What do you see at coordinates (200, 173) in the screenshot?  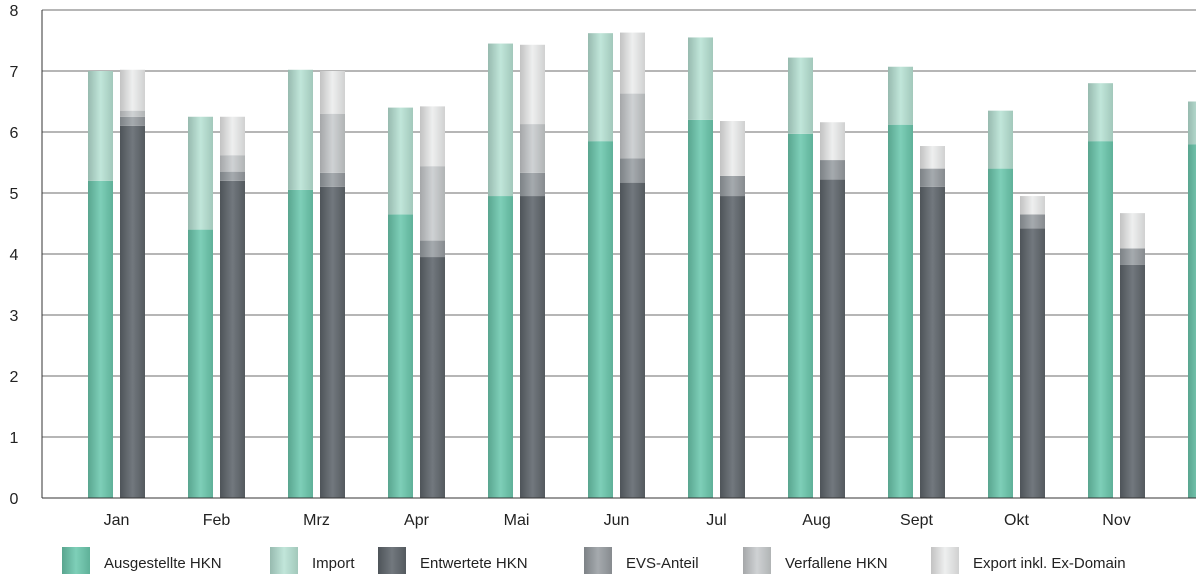 I see `bar-import-feb` at bounding box center [200, 173].